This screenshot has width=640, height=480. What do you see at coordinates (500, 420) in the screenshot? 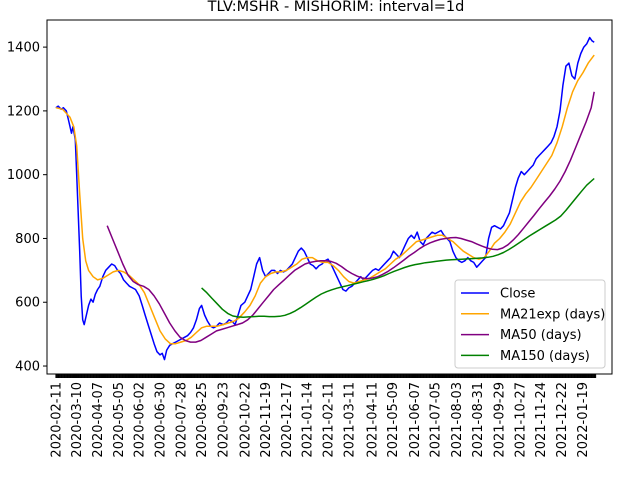
I see `x-tick-label-21: 2021-09-29` at bounding box center [500, 420].